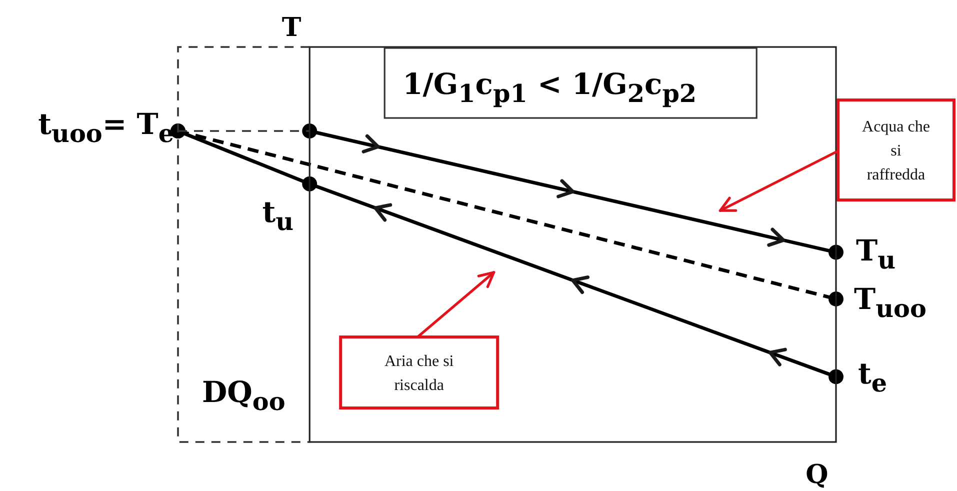 Image resolution: width=957 pixels, height=491 pixels. What do you see at coordinates (292, 28) in the screenshot?
I see `y-axis-title: T` at bounding box center [292, 28].